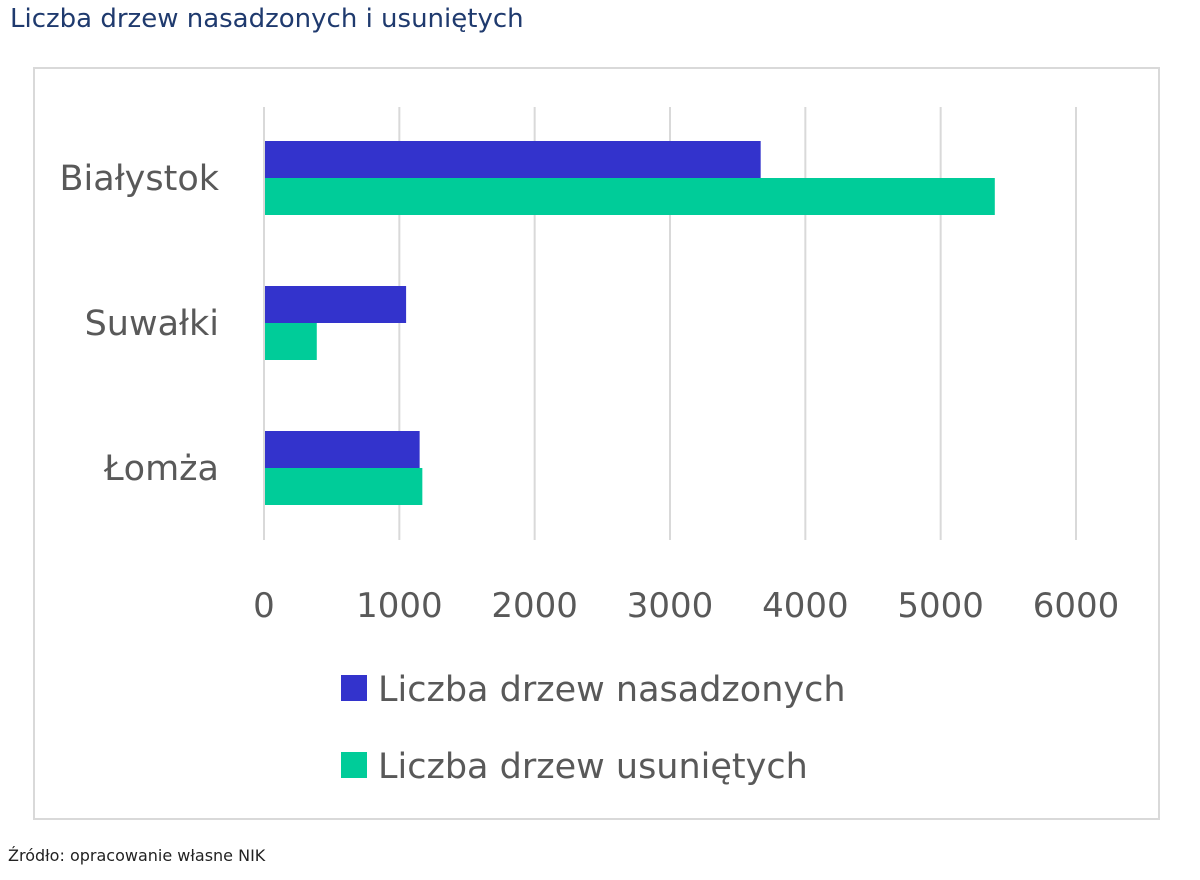  I want to click on legend-label: Liczba drzew usuniętych, so click(593, 767).